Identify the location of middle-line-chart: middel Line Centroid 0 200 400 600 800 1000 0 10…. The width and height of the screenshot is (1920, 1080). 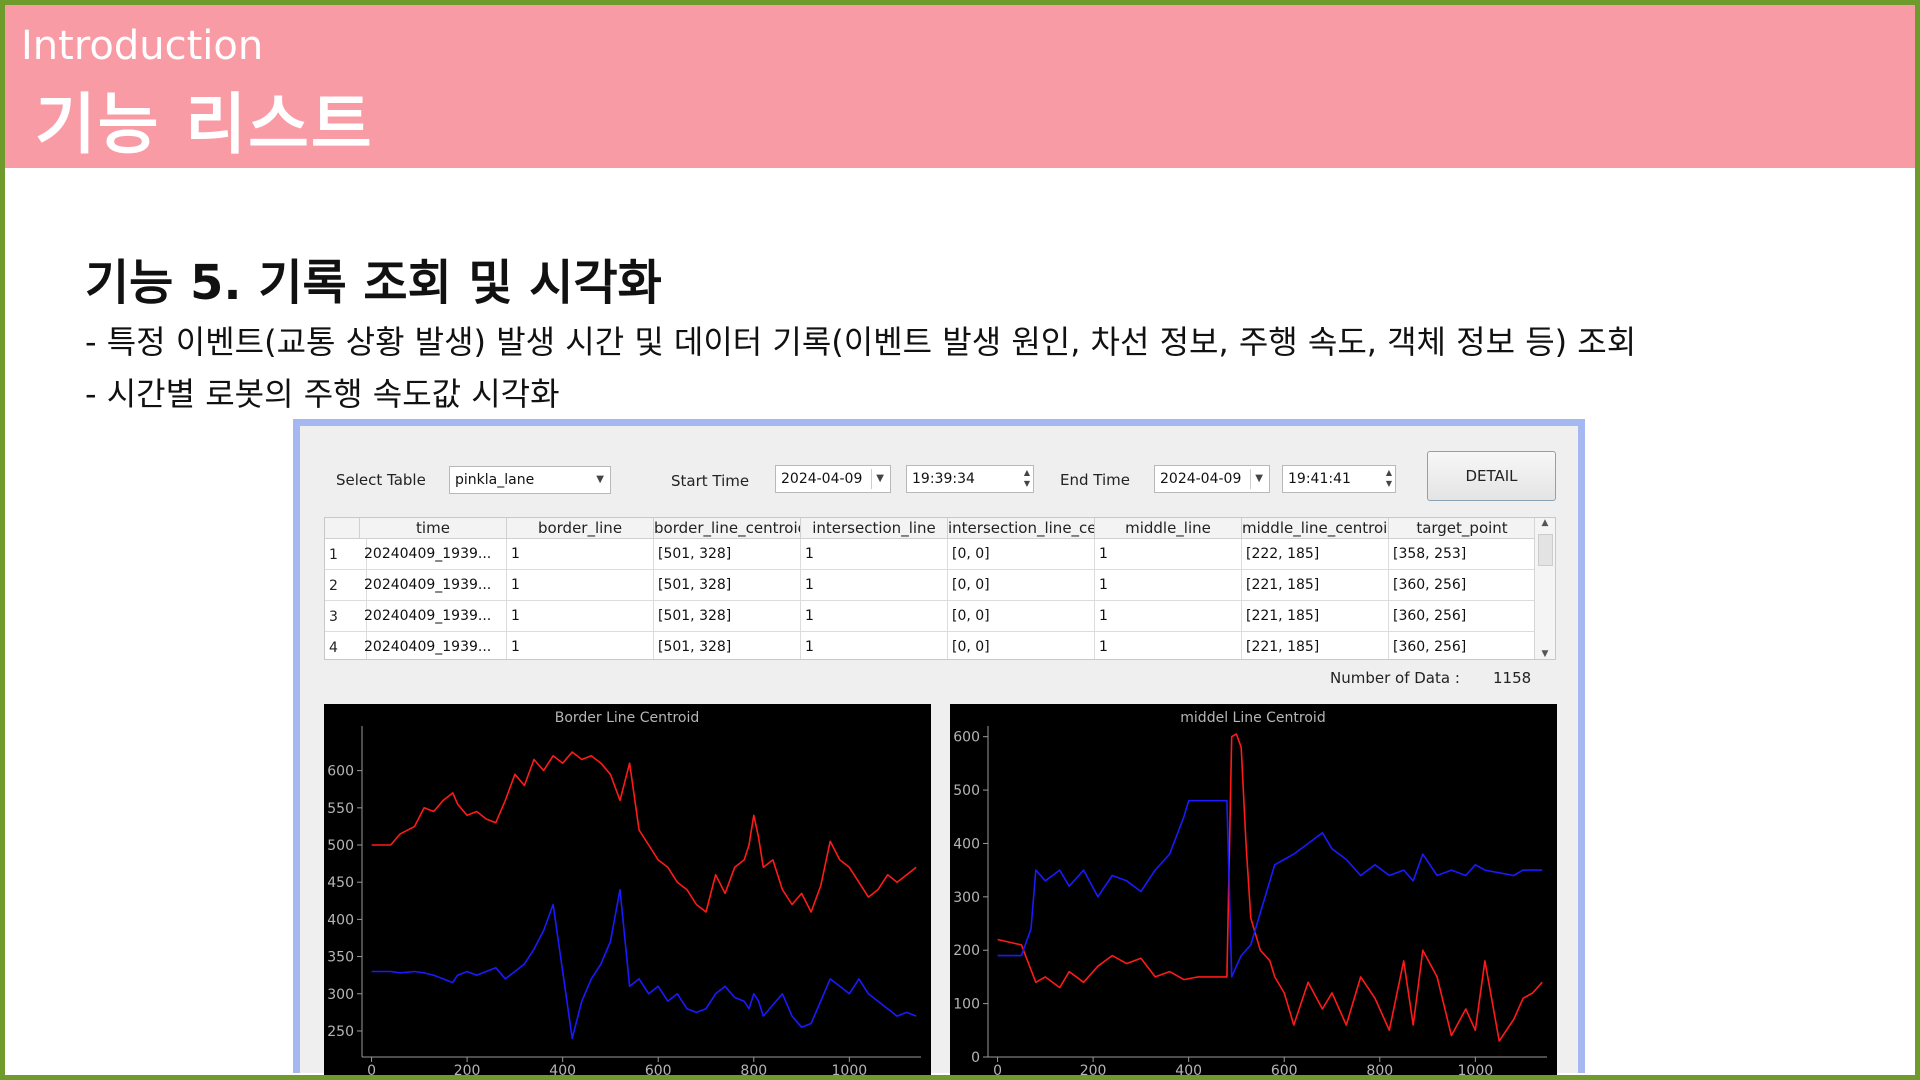
(1253, 891).